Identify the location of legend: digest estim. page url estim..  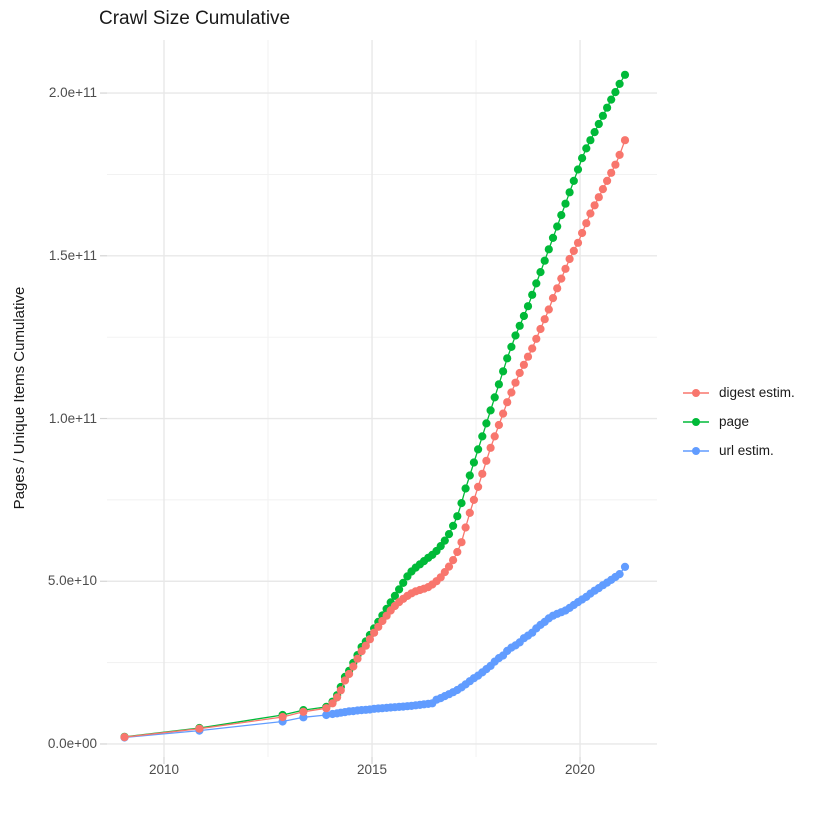
(738, 421).